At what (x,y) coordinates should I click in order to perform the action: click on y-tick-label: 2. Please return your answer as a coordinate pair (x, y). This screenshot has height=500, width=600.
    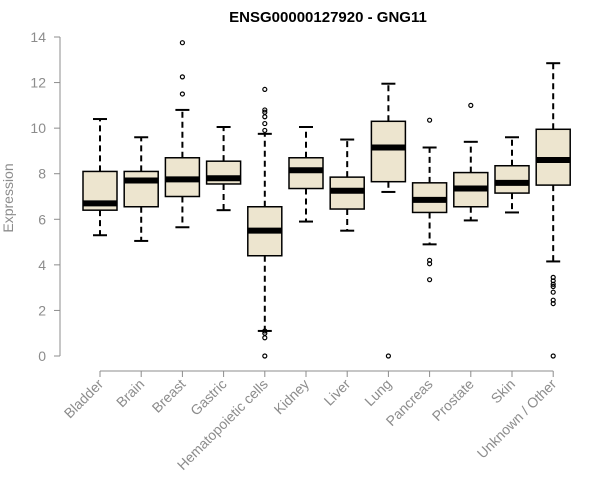
    Looking at the image, I should click on (42, 310).